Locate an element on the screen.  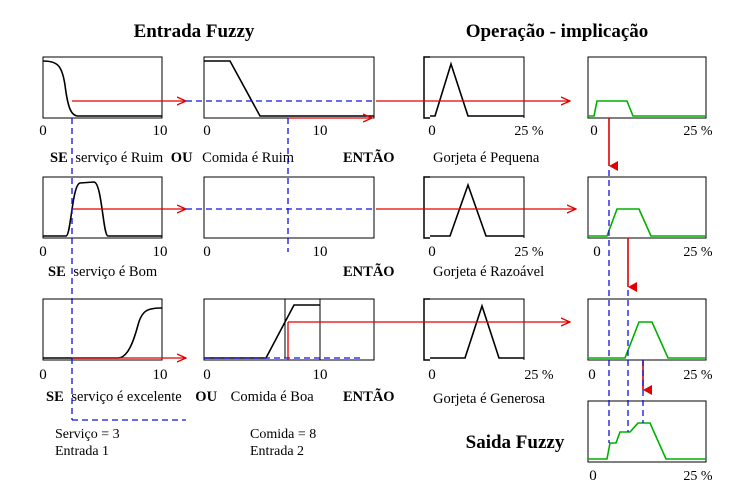
food-good-panel is located at coordinates (289, 329).